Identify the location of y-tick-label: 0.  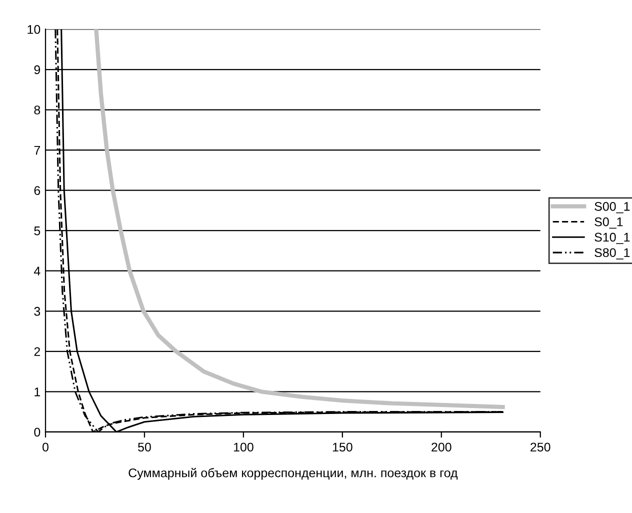
(37, 432).